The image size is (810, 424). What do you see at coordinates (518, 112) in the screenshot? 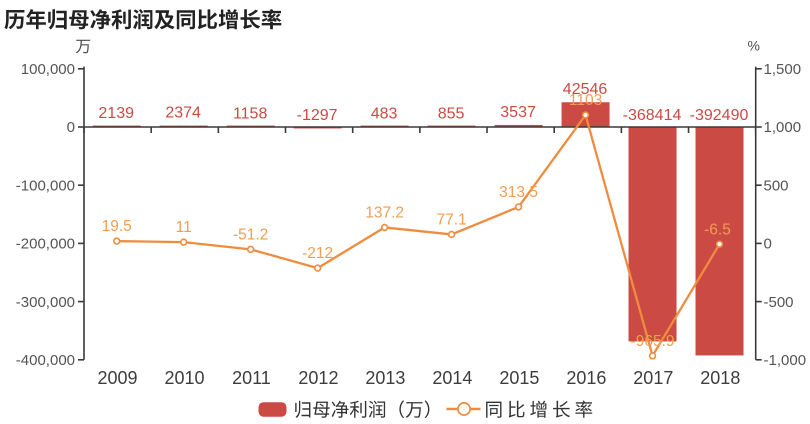
I see `svg-text: 3537` at bounding box center [518, 112].